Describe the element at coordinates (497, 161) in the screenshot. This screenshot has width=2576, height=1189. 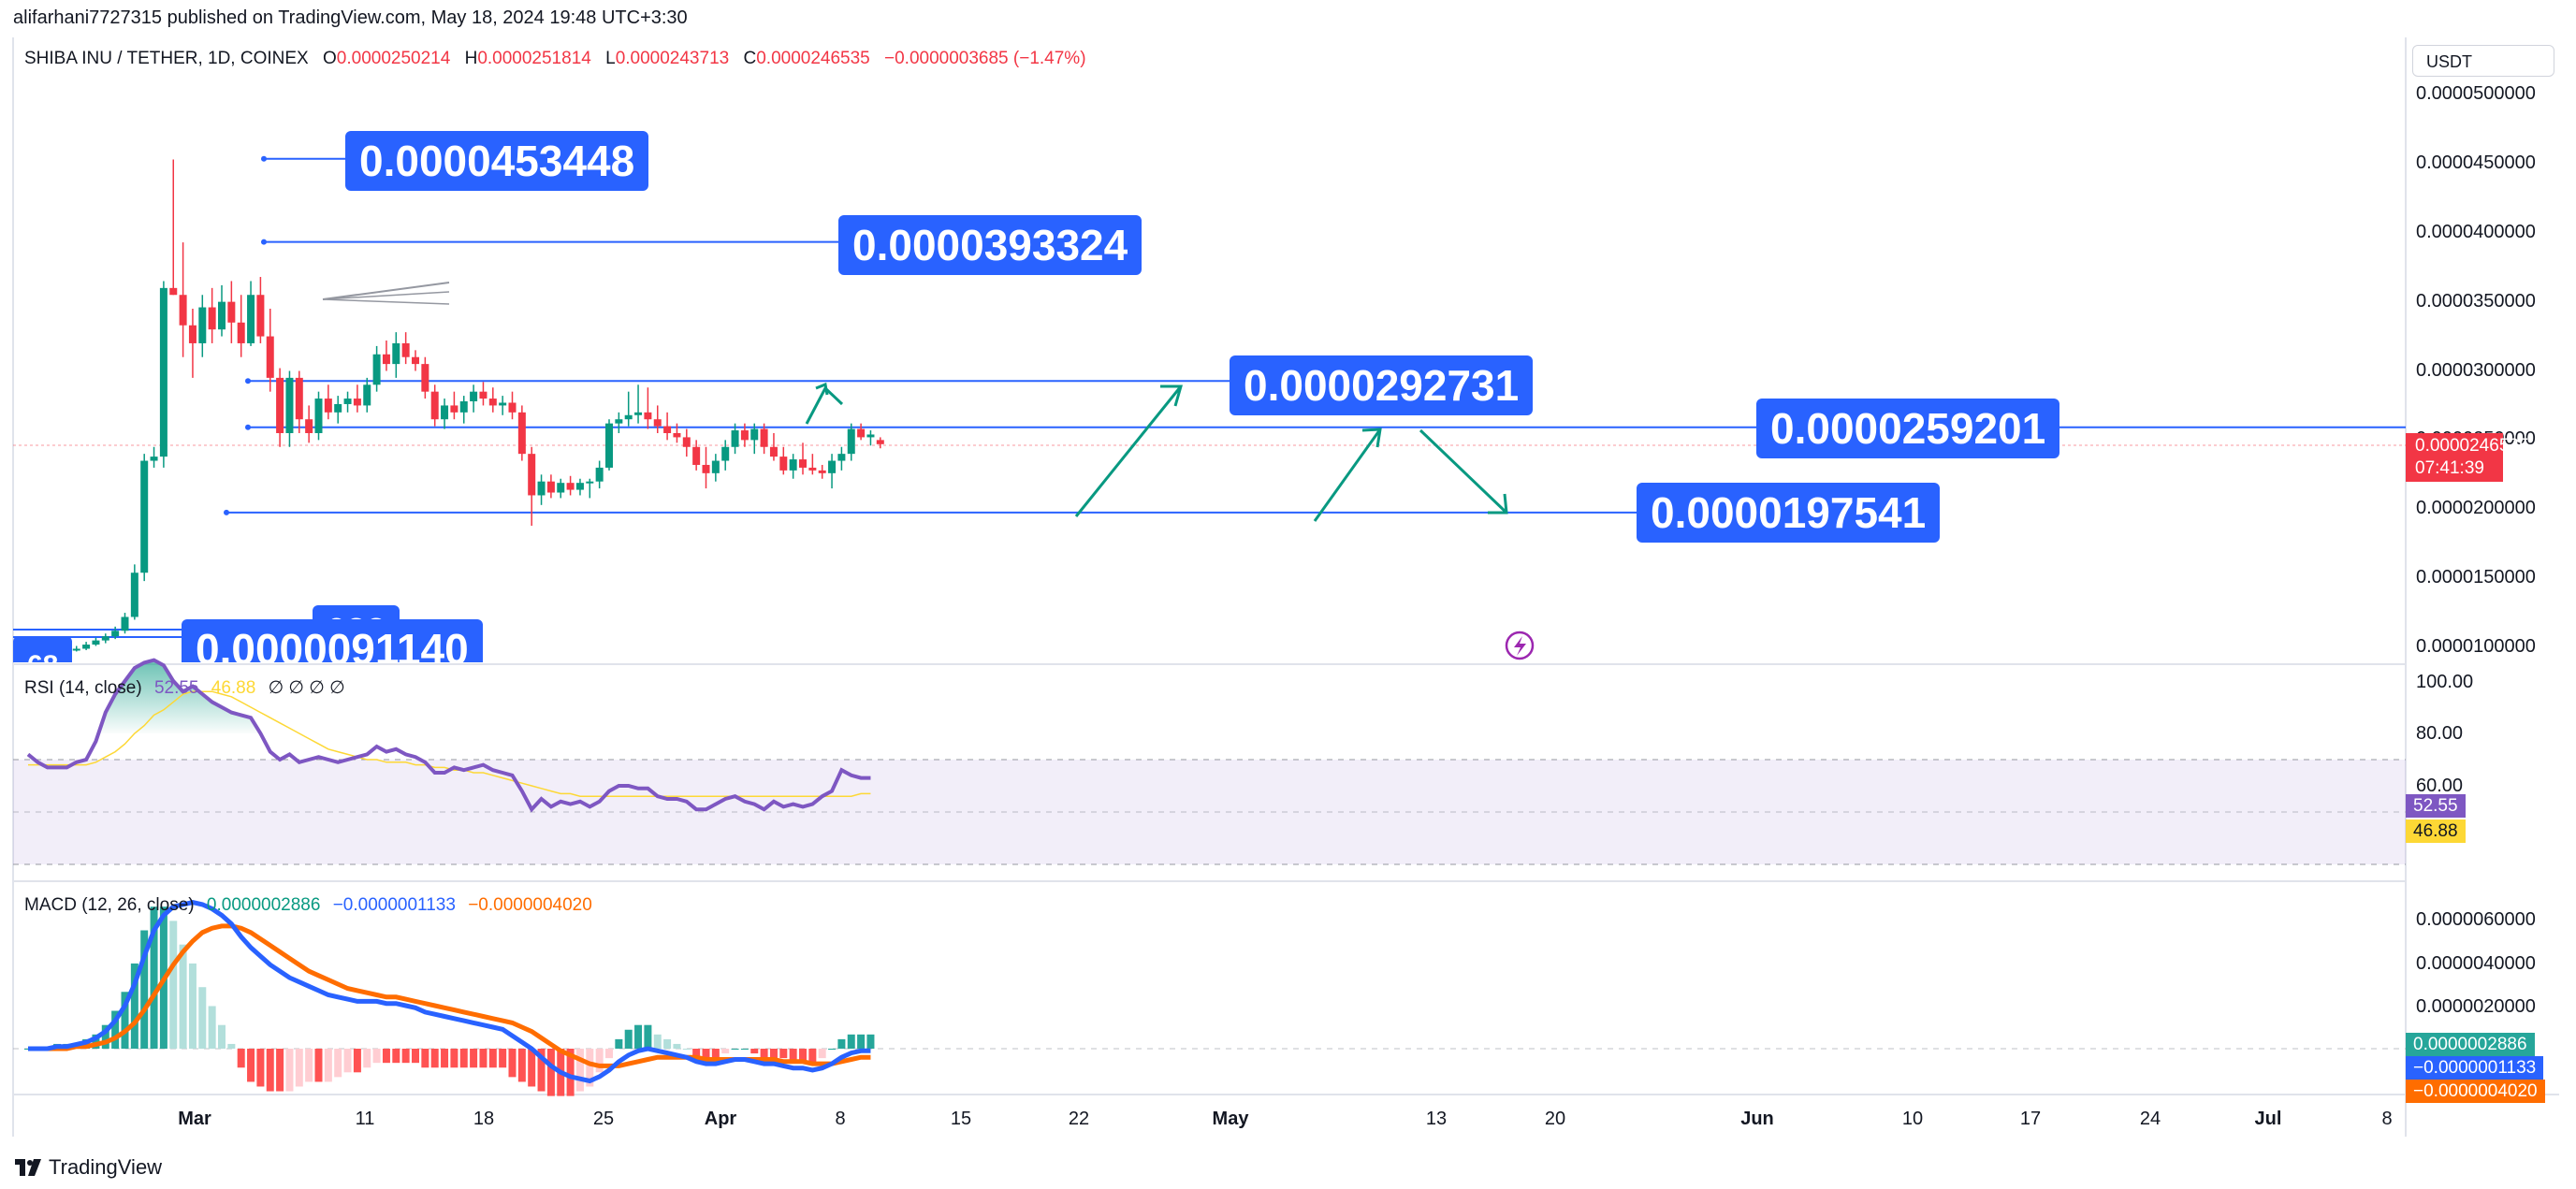
I see `level-label-high: 0.0000453448` at that location.